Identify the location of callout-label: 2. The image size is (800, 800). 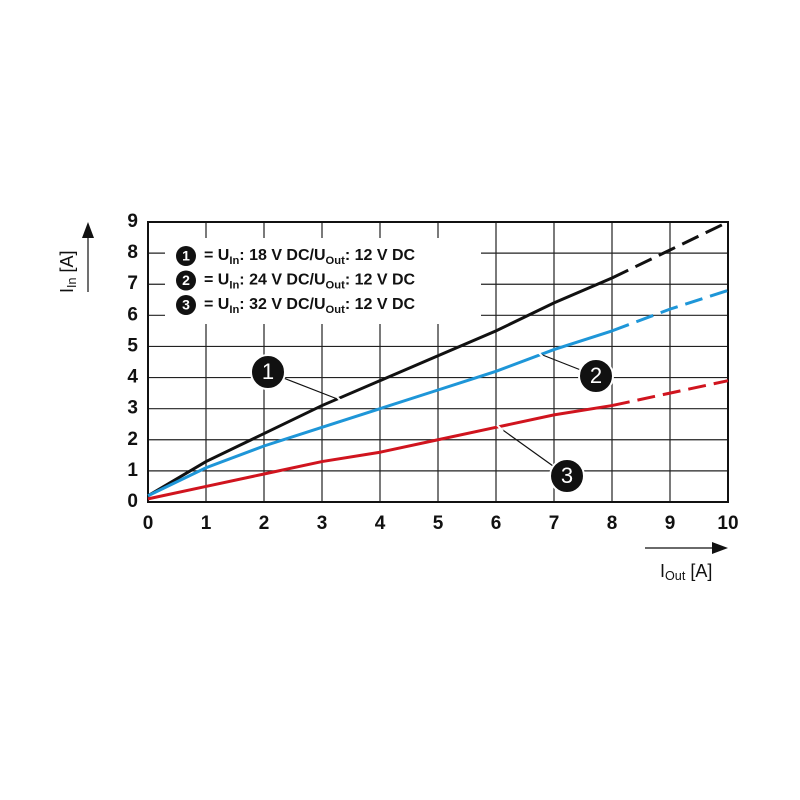
(596, 375).